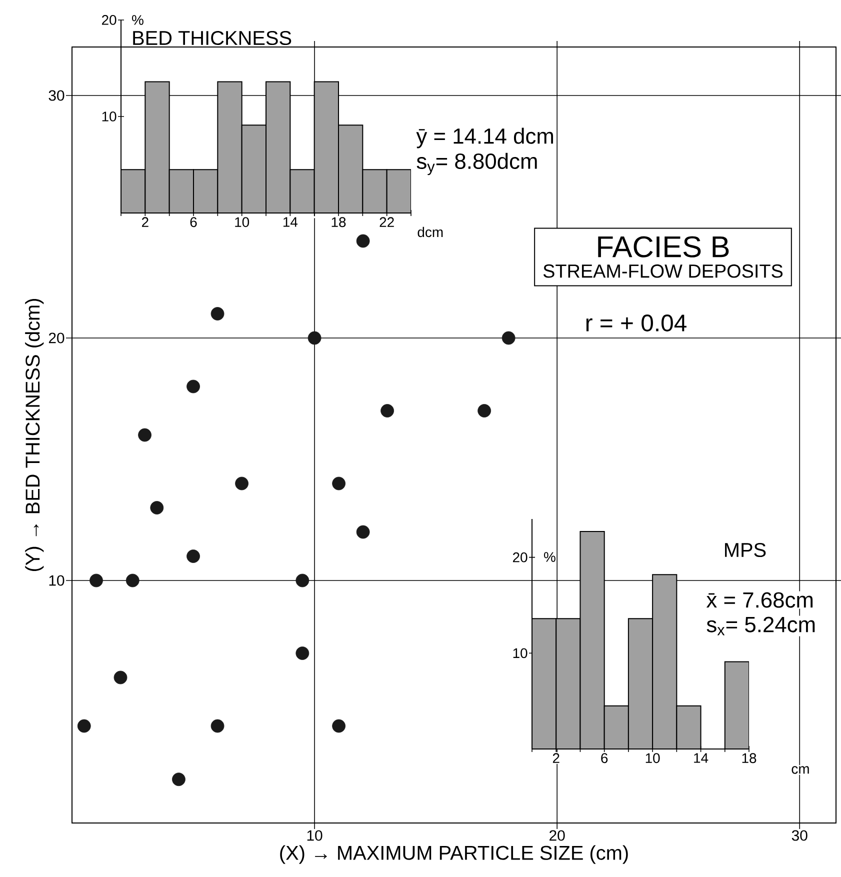  What do you see at coordinates (56, 95) in the screenshot?
I see `y-tick-label: 30` at bounding box center [56, 95].